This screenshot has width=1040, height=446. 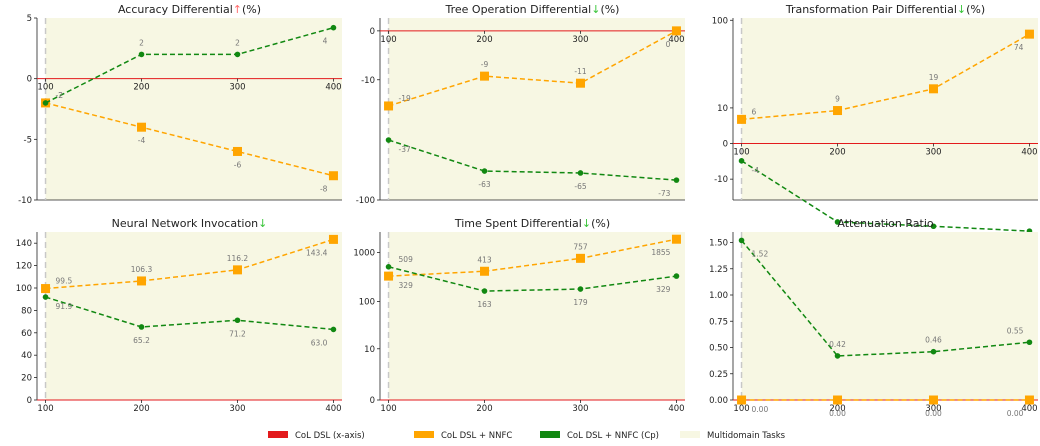 What do you see at coordinates (141, 340) in the screenshot?
I see `data-label: 65.2` at bounding box center [141, 340].